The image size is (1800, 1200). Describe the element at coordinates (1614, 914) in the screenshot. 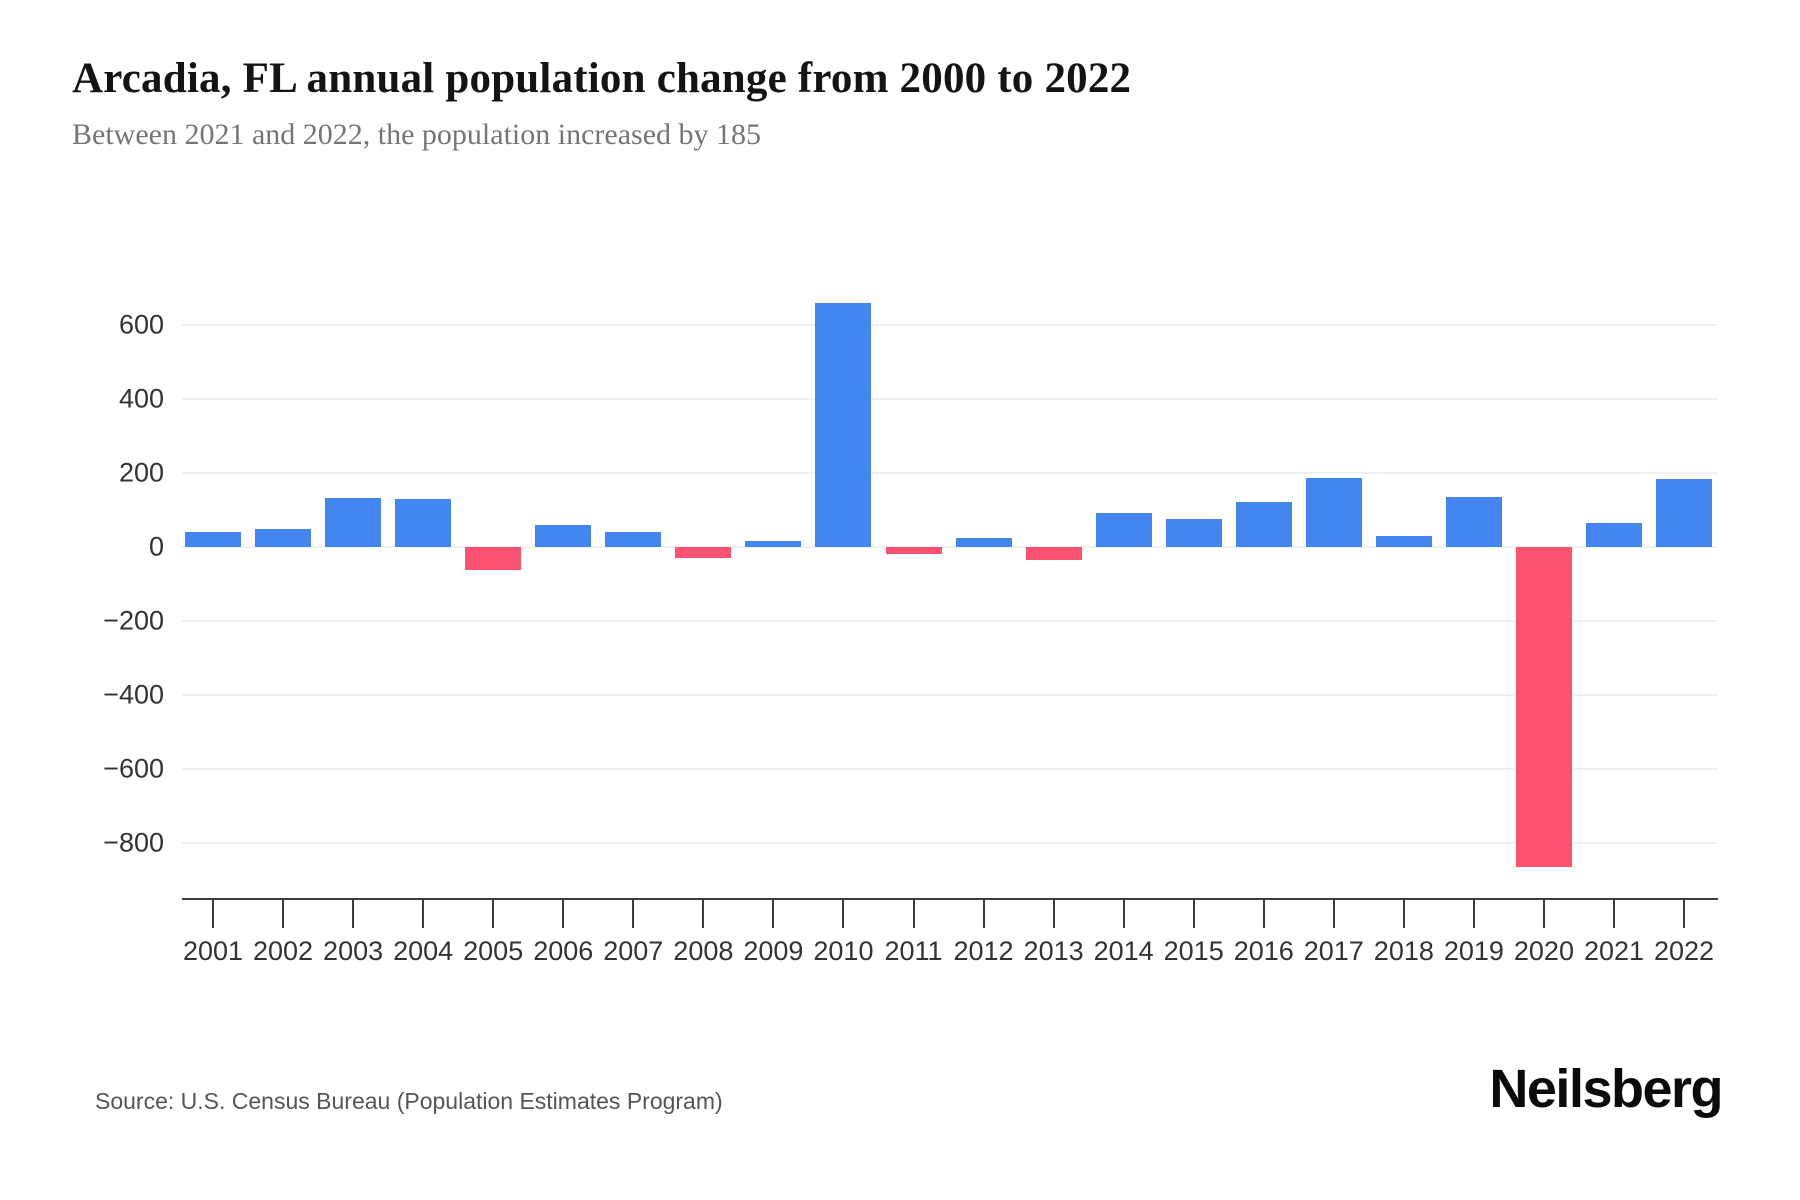

I see `x-axis-tick-2021` at that location.